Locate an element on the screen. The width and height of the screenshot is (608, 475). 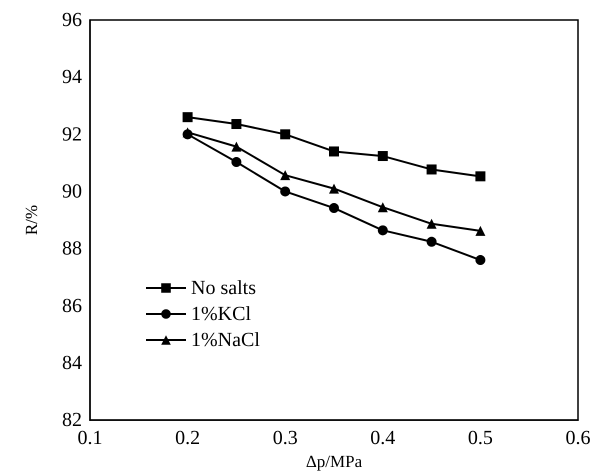
y-tick-label: 86 is located at coordinates (72, 305).